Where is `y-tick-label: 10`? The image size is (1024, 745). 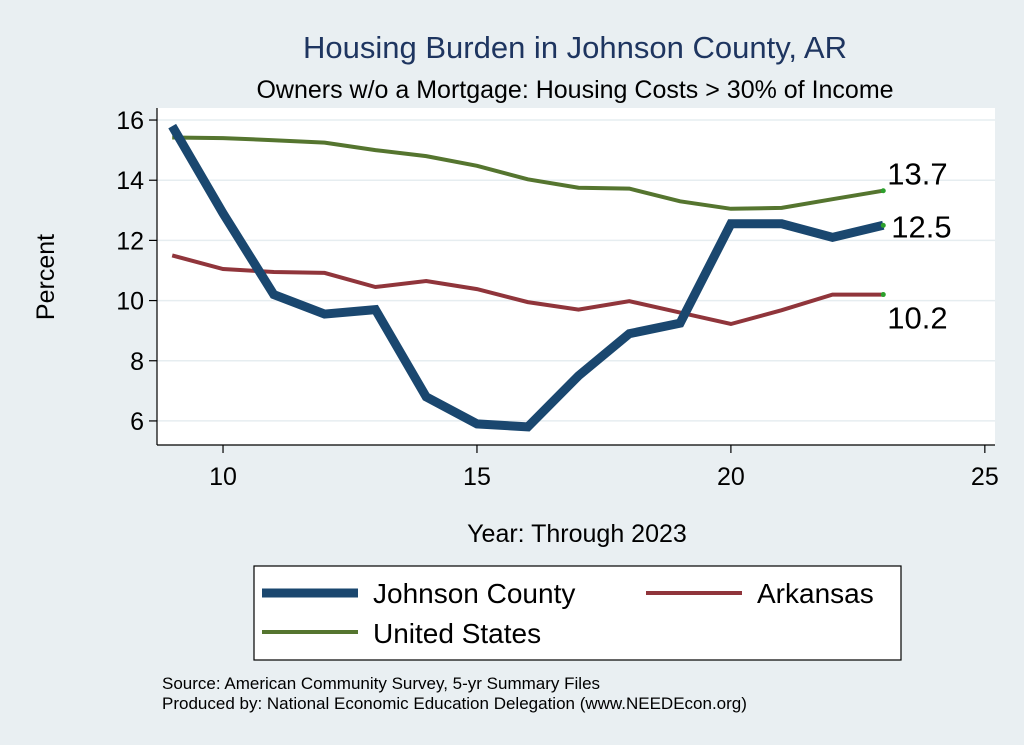
y-tick-label: 10 is located at coordinates (130, 302).